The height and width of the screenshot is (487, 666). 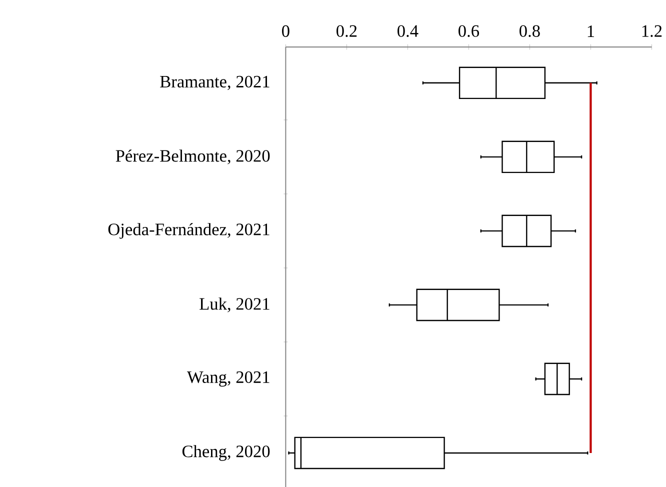 What do you see at coordinates (286, 31) in the screenshot?
I see `x-tick-label: 0` at bounding box center [286, 31].